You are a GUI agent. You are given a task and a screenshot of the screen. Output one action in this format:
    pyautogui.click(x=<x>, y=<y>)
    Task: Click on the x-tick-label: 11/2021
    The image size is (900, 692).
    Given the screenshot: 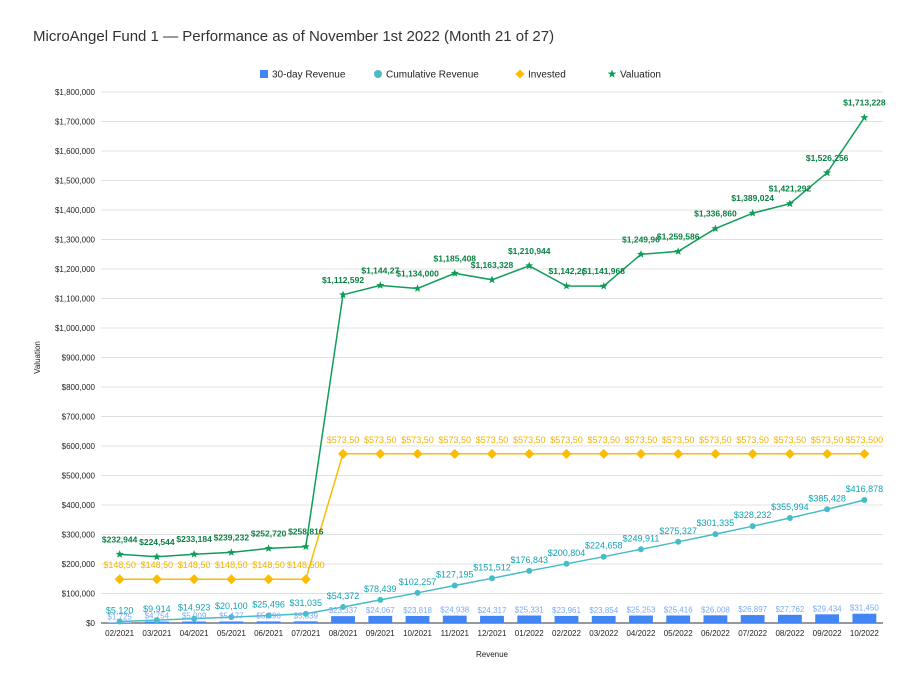 What is the action you would take?
    pyautogui.click(x=455, y=633)
    